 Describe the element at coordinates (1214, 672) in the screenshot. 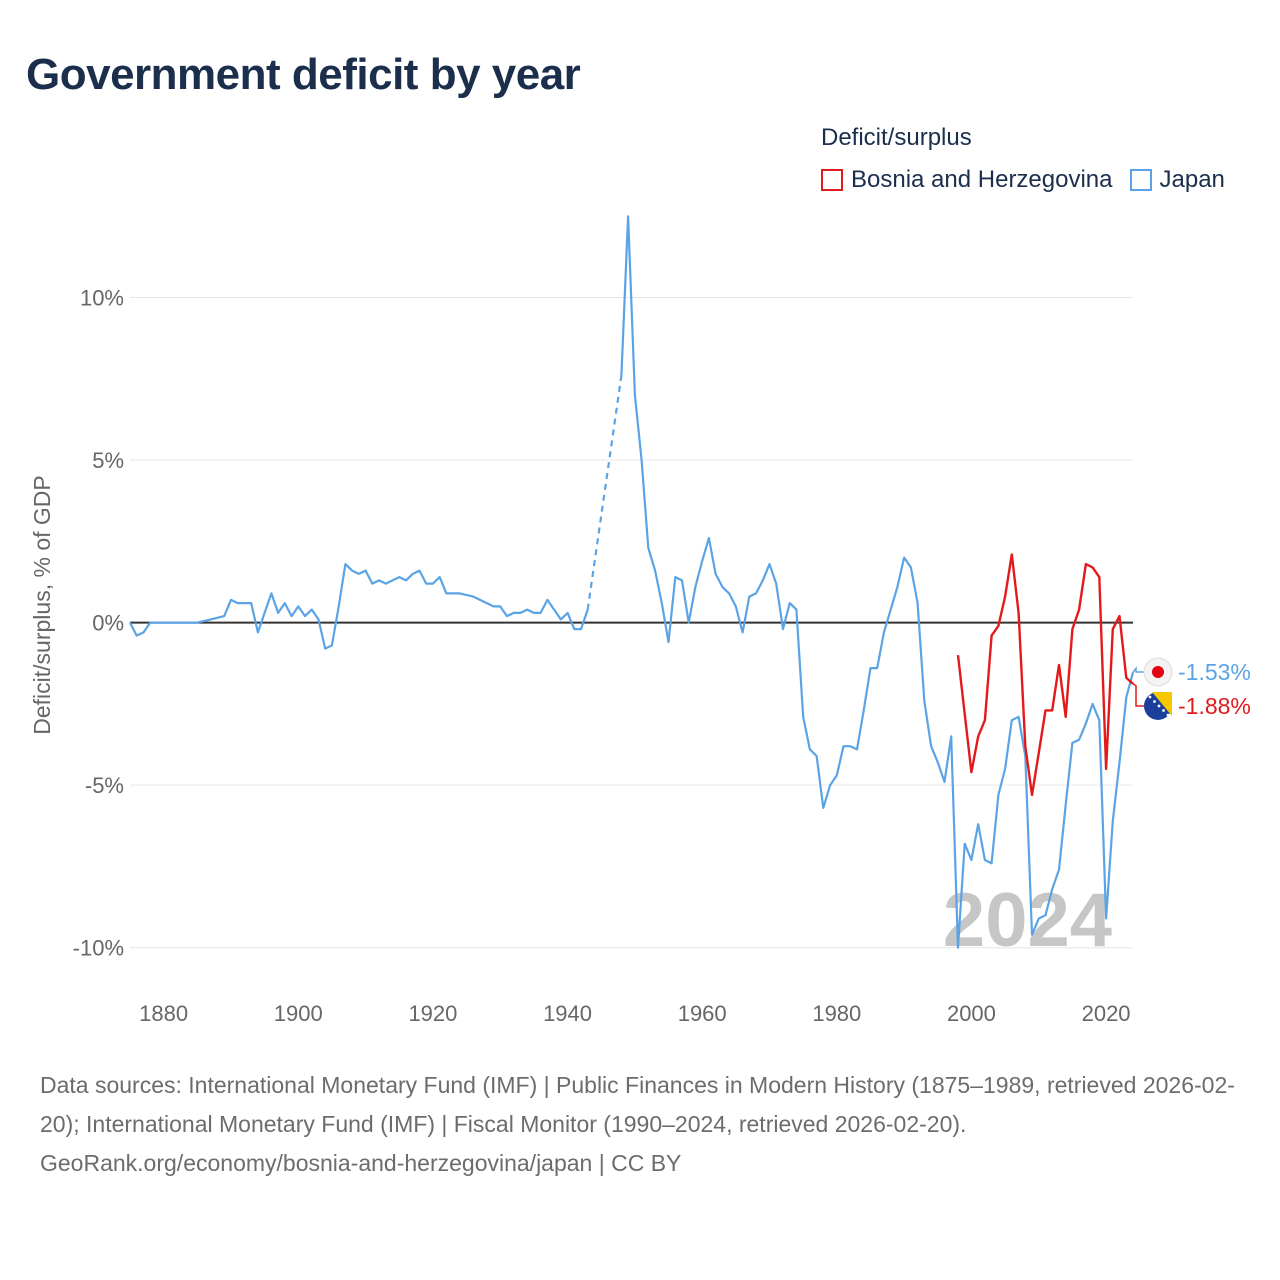

I see `japan-end-label: -1.53%` at that location.